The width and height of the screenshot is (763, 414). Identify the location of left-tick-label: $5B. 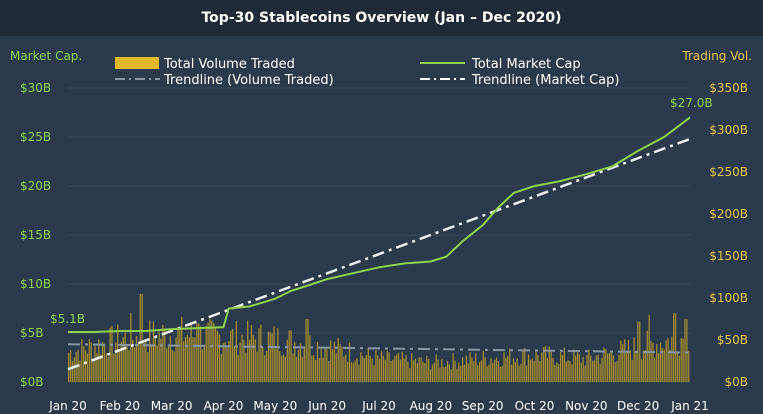
(32, 333).